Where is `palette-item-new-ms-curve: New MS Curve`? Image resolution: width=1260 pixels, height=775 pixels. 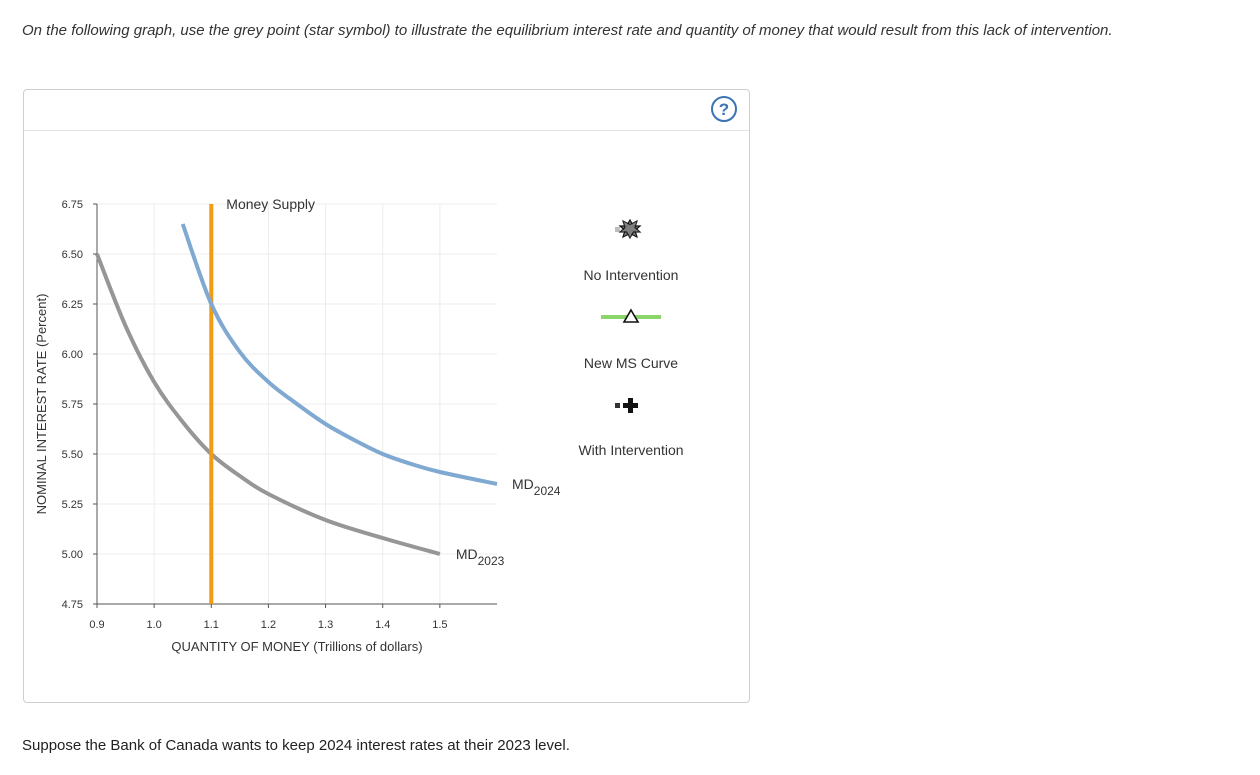
palette-item-new-ms-curve: New MS Curve is located at coordinates (631, 339).